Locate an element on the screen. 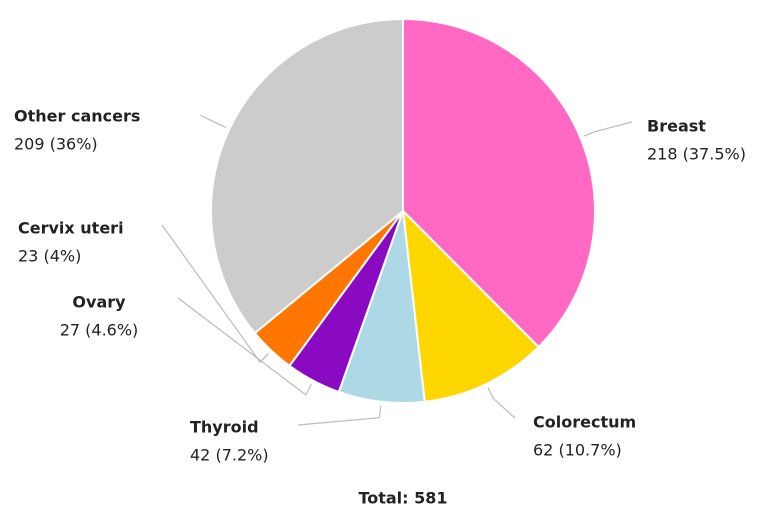  total-label: Total: 581 is located at coordinates (402, 498).